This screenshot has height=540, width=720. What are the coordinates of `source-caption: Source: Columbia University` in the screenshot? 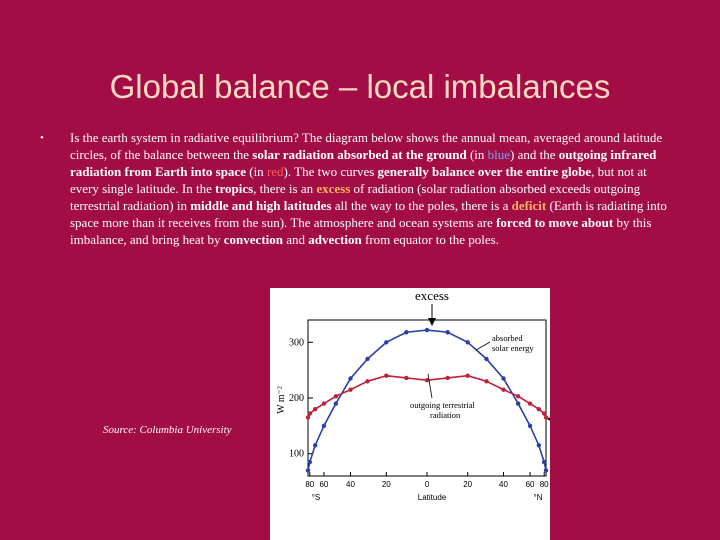 It's located at (167, 430).